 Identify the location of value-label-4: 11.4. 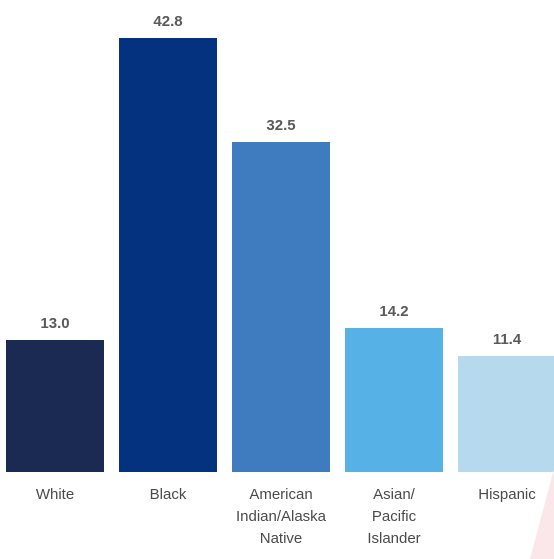
(507, 340).